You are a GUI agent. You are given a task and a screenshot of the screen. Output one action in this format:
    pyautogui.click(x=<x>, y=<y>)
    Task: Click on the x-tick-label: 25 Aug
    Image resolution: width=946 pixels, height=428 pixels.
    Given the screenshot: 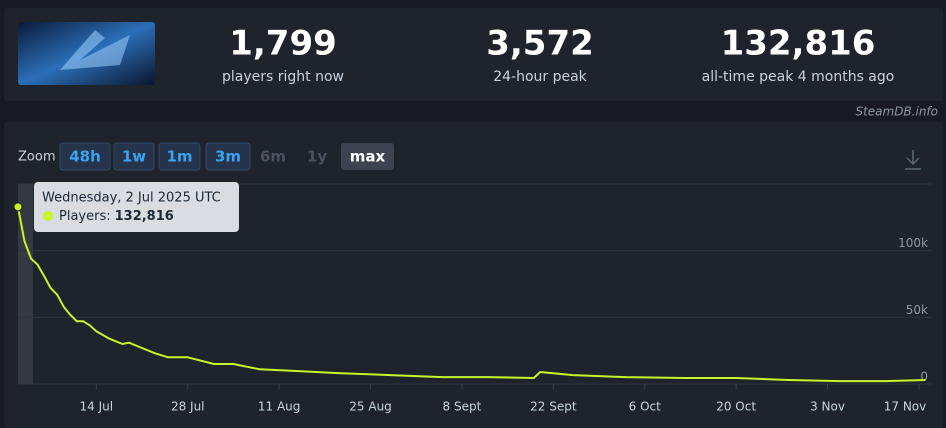 What is the action you would take?
    pyautogui.click(x=370, y=407)
    